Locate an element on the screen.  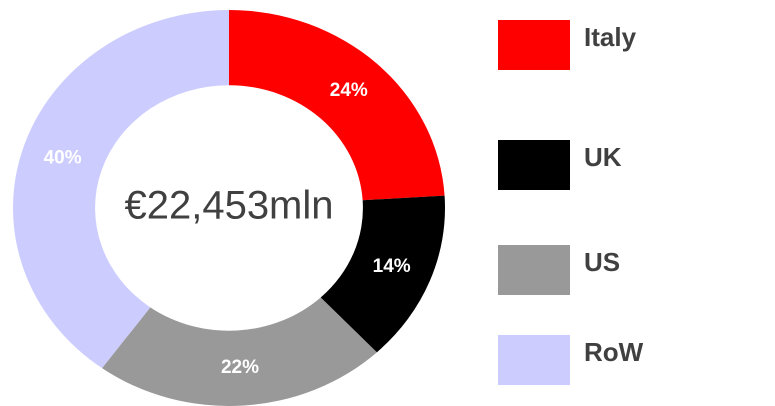
slice-label: 14% is located at coordinates (392, 266).